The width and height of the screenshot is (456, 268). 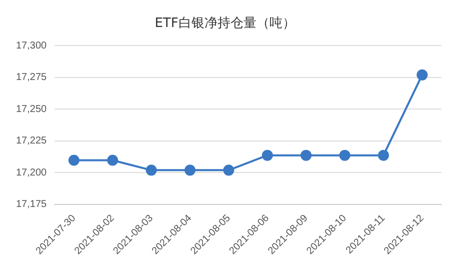 I want to click on y-tick-label: 17,275, so click(x=32, y=78).